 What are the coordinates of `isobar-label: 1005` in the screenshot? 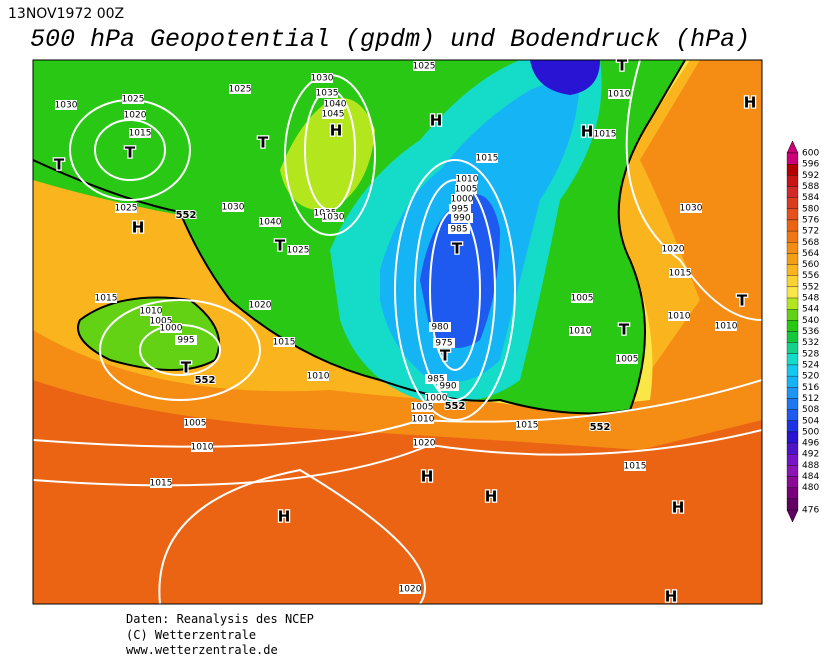 It's located at (422, 408).